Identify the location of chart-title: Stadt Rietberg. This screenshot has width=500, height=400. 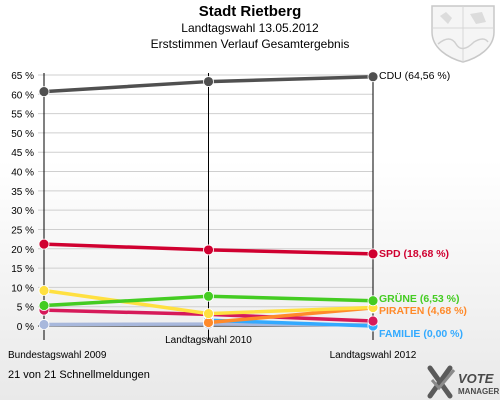
(250, 11).